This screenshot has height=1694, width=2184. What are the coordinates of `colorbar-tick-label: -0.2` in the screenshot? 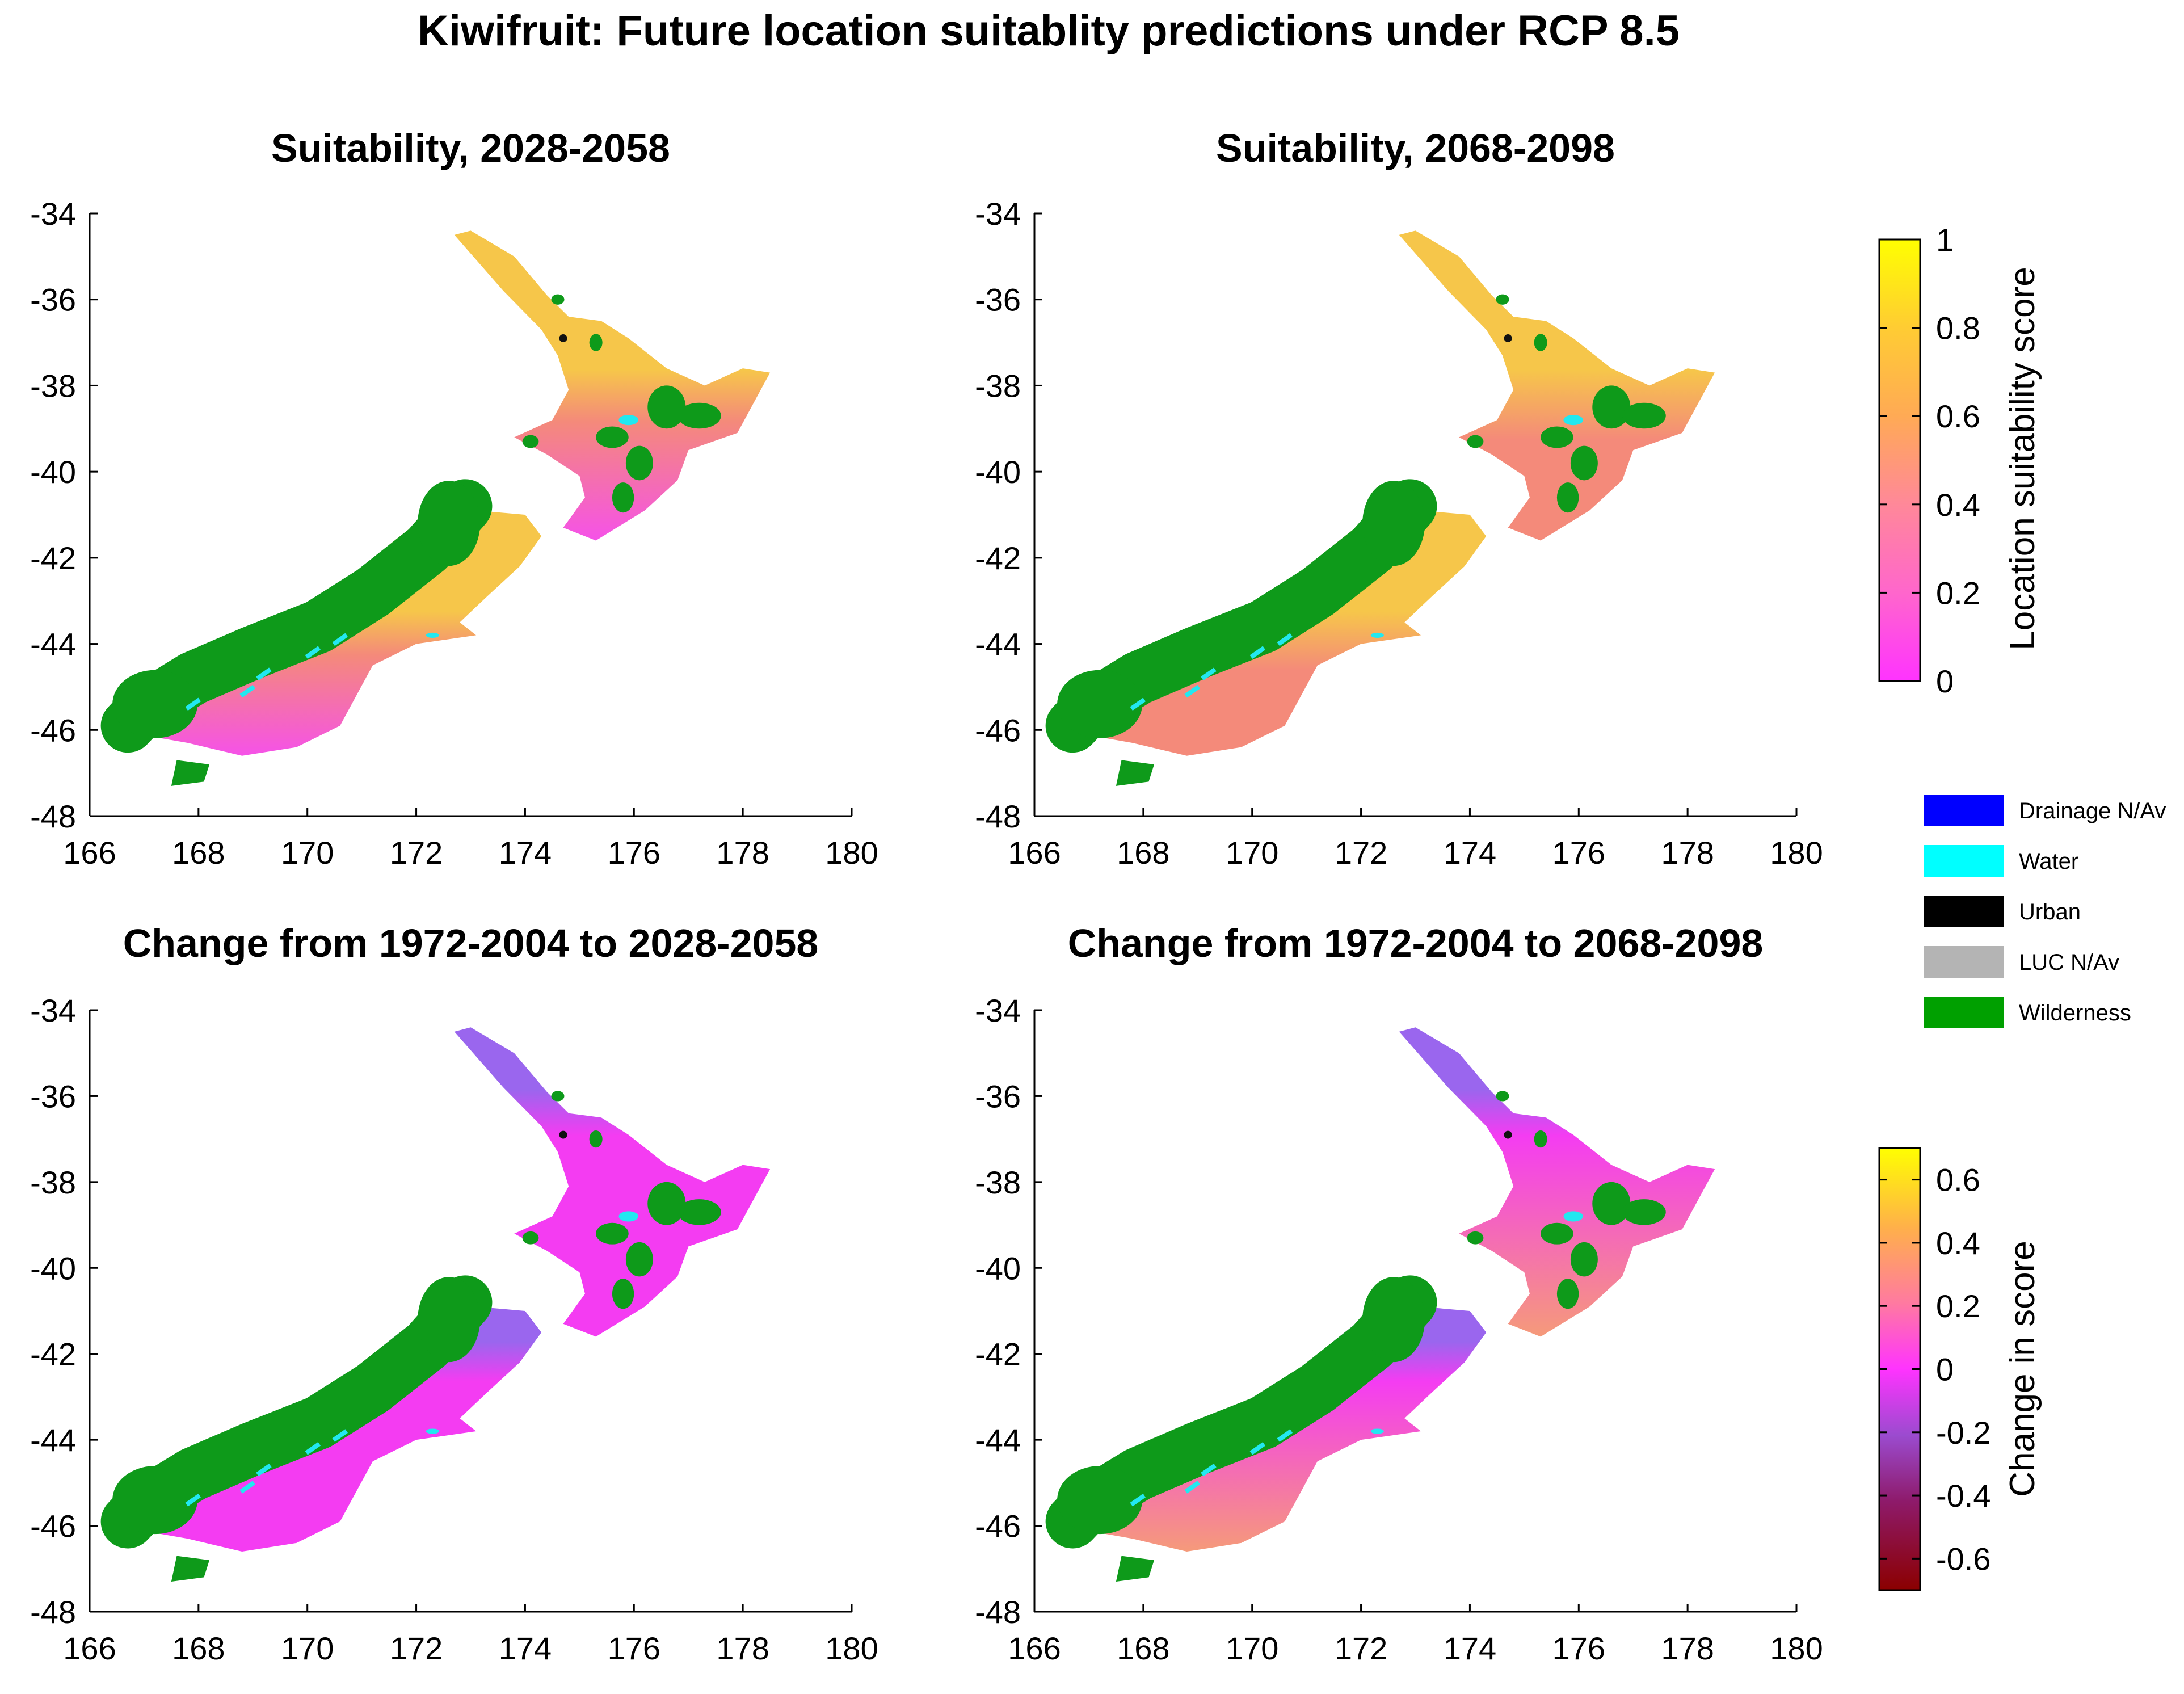 It's located at (1964, 1433).